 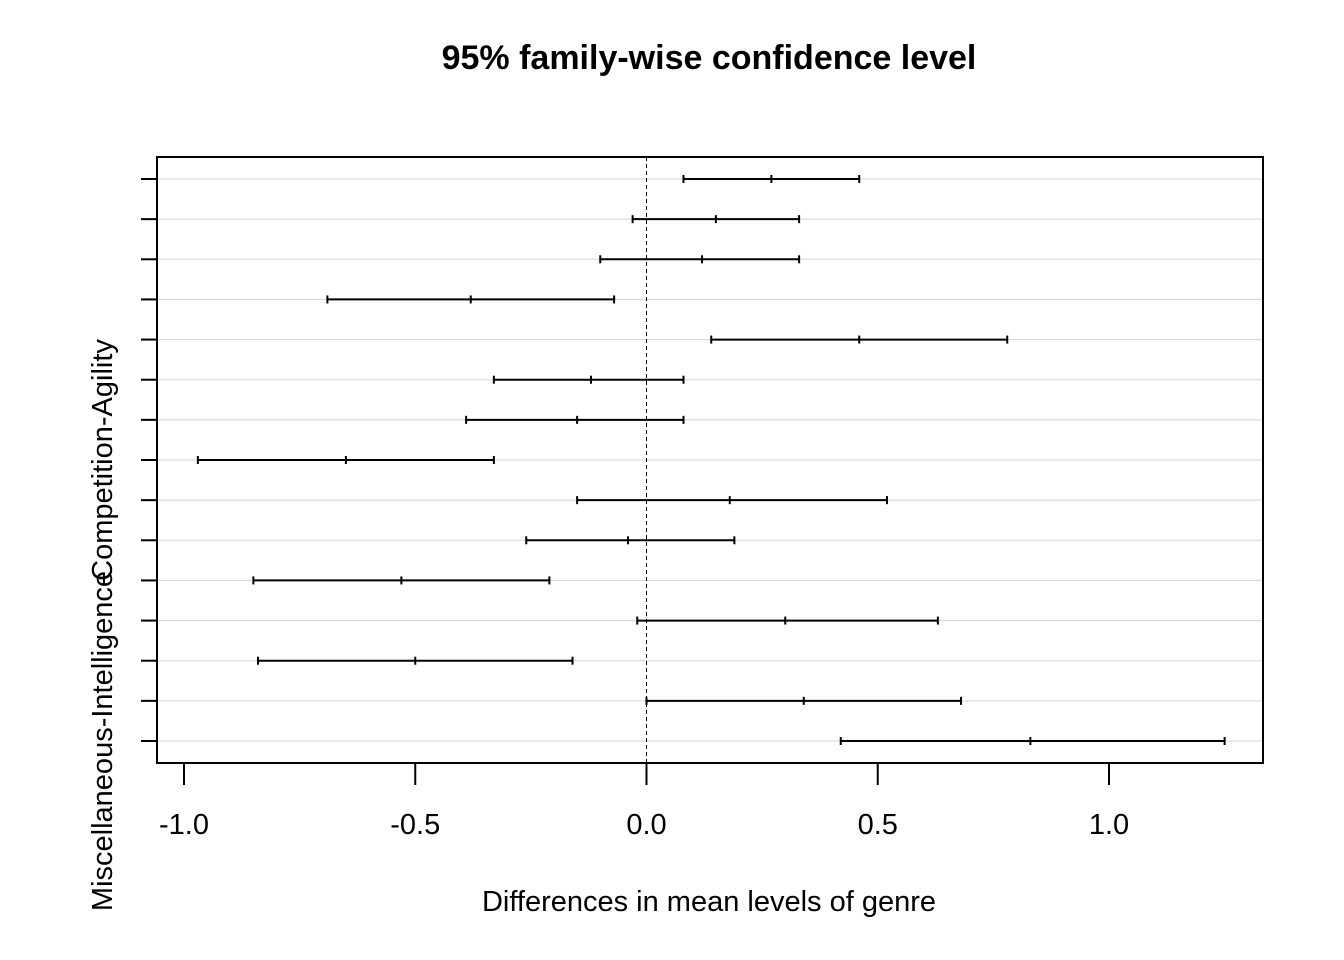 What do you see at coordinates (103, 460) in the screenshot?
I see `y-category-label: Competition-Agility` at bounding box center [103, 460].